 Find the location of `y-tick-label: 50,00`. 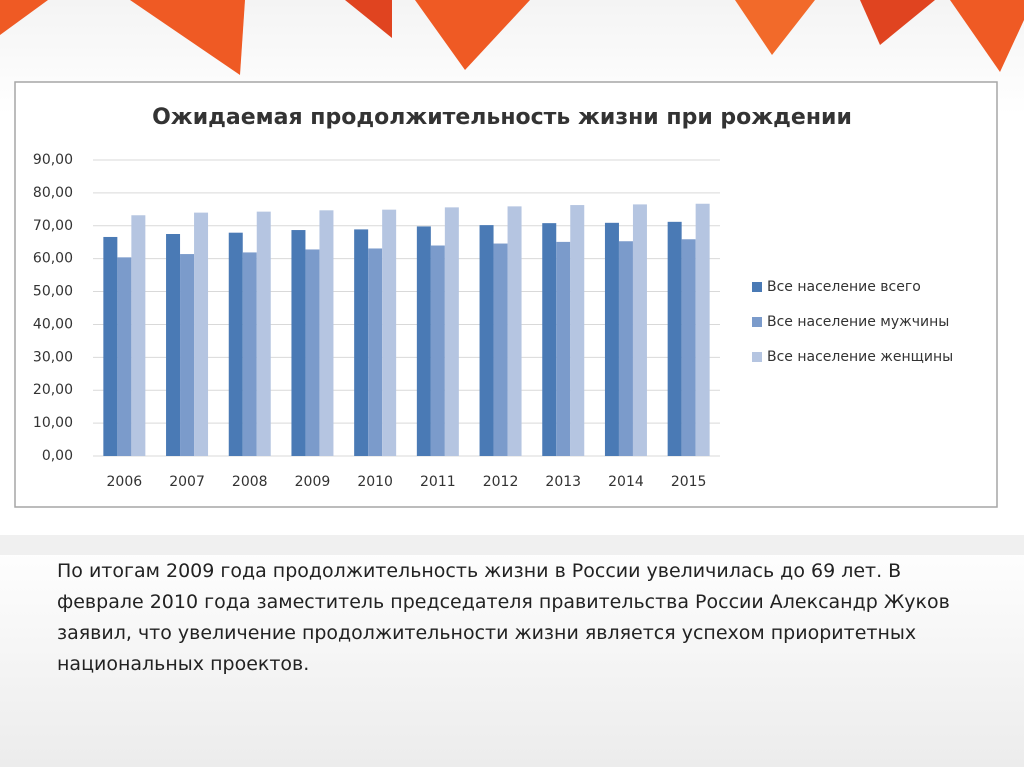

y-tick-label: 50,00 is located at coordinates (53, 292).